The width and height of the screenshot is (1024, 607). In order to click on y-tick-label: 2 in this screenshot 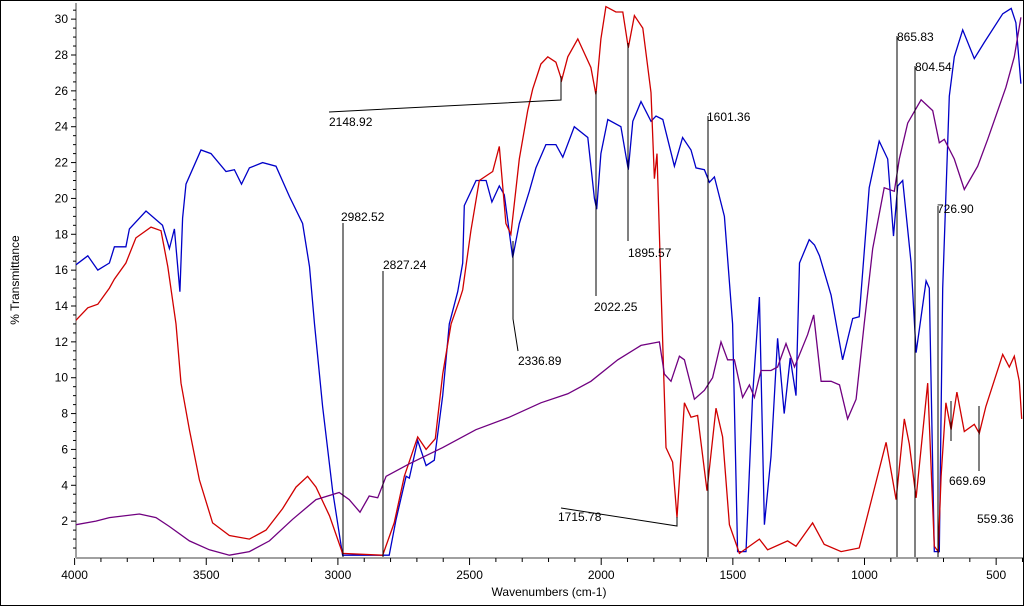, I will do `click(64, 521)`.